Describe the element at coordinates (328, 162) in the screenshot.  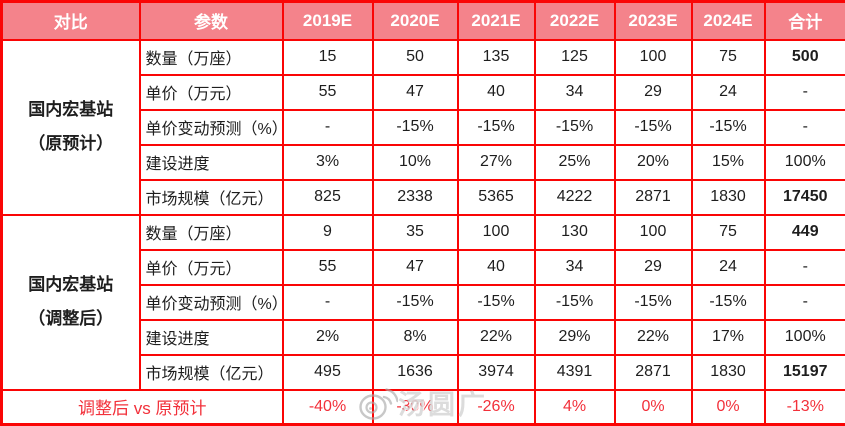
I see `value-cell: 3%` at that location.